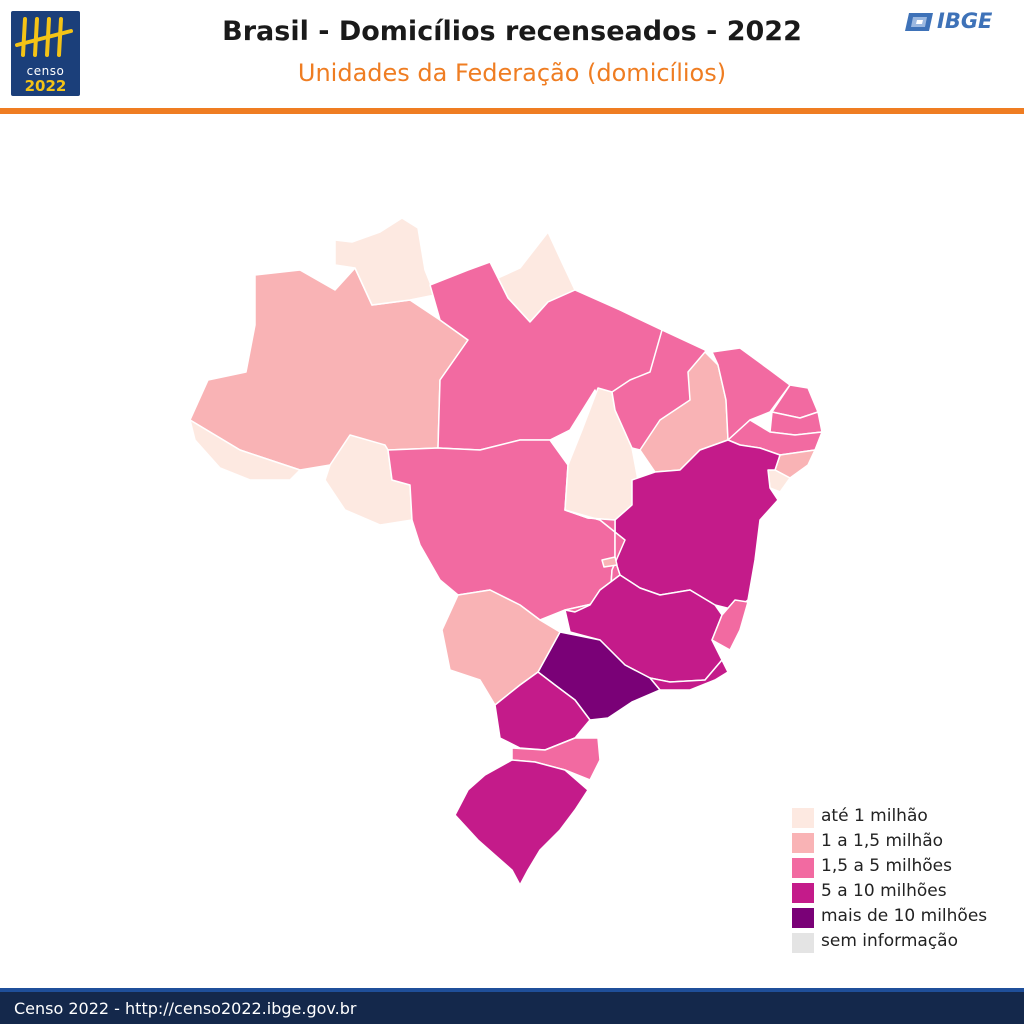 This screenshot has width=1024, height=1024. Describe the element at coordinates (512, 111) in the screenshot. I see `header-divider` at that location.